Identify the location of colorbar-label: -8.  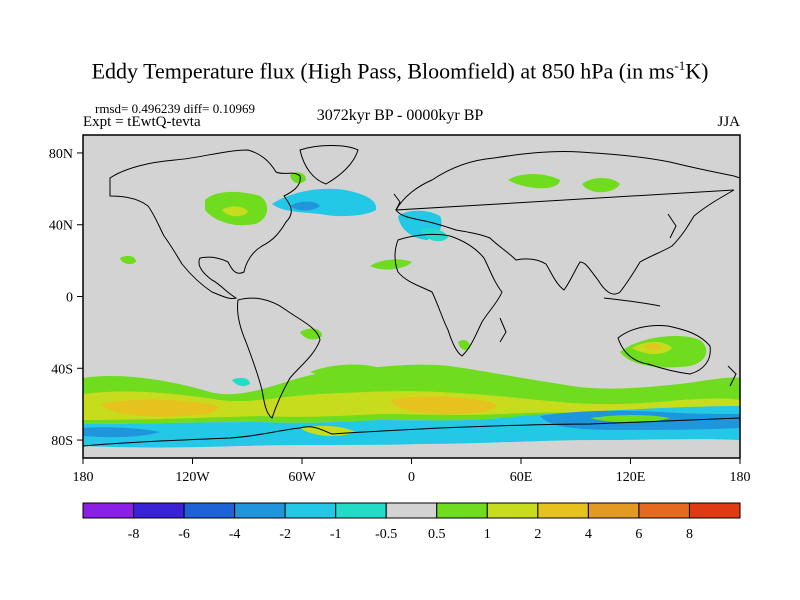
(134, 534).